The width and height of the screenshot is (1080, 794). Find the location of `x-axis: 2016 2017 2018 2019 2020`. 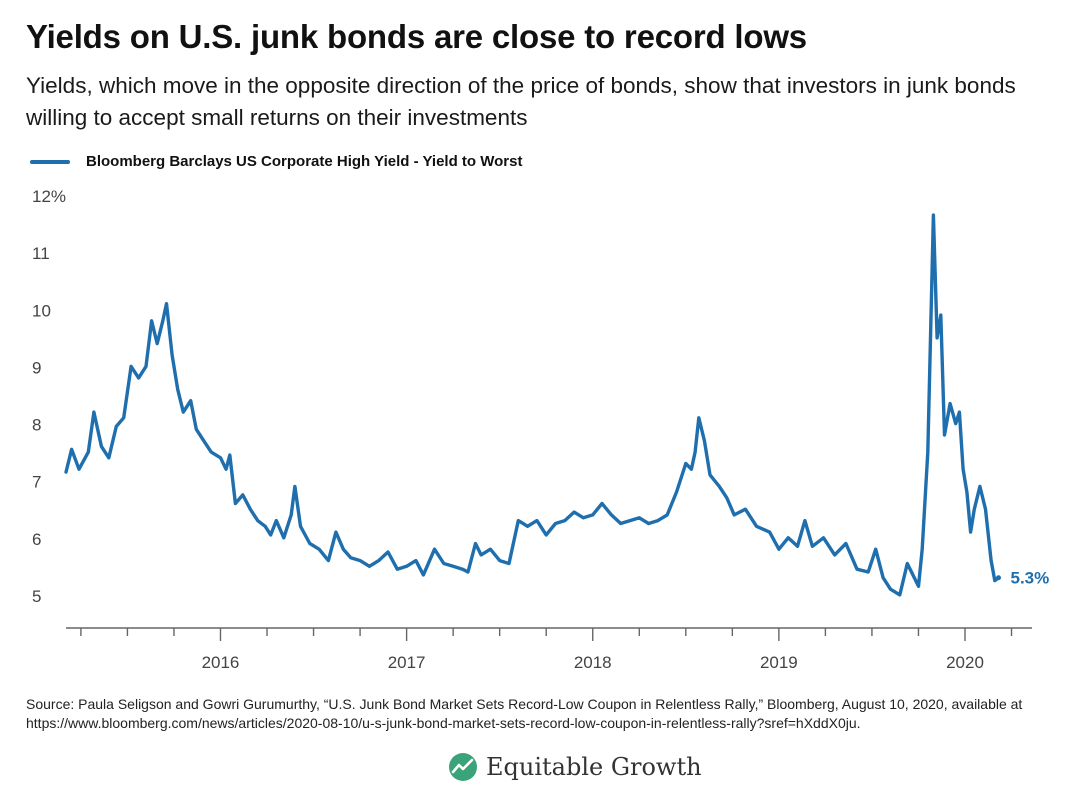

x-axis: 2016 2017 2018 2019 2020 is located at coordinates (549, 649).